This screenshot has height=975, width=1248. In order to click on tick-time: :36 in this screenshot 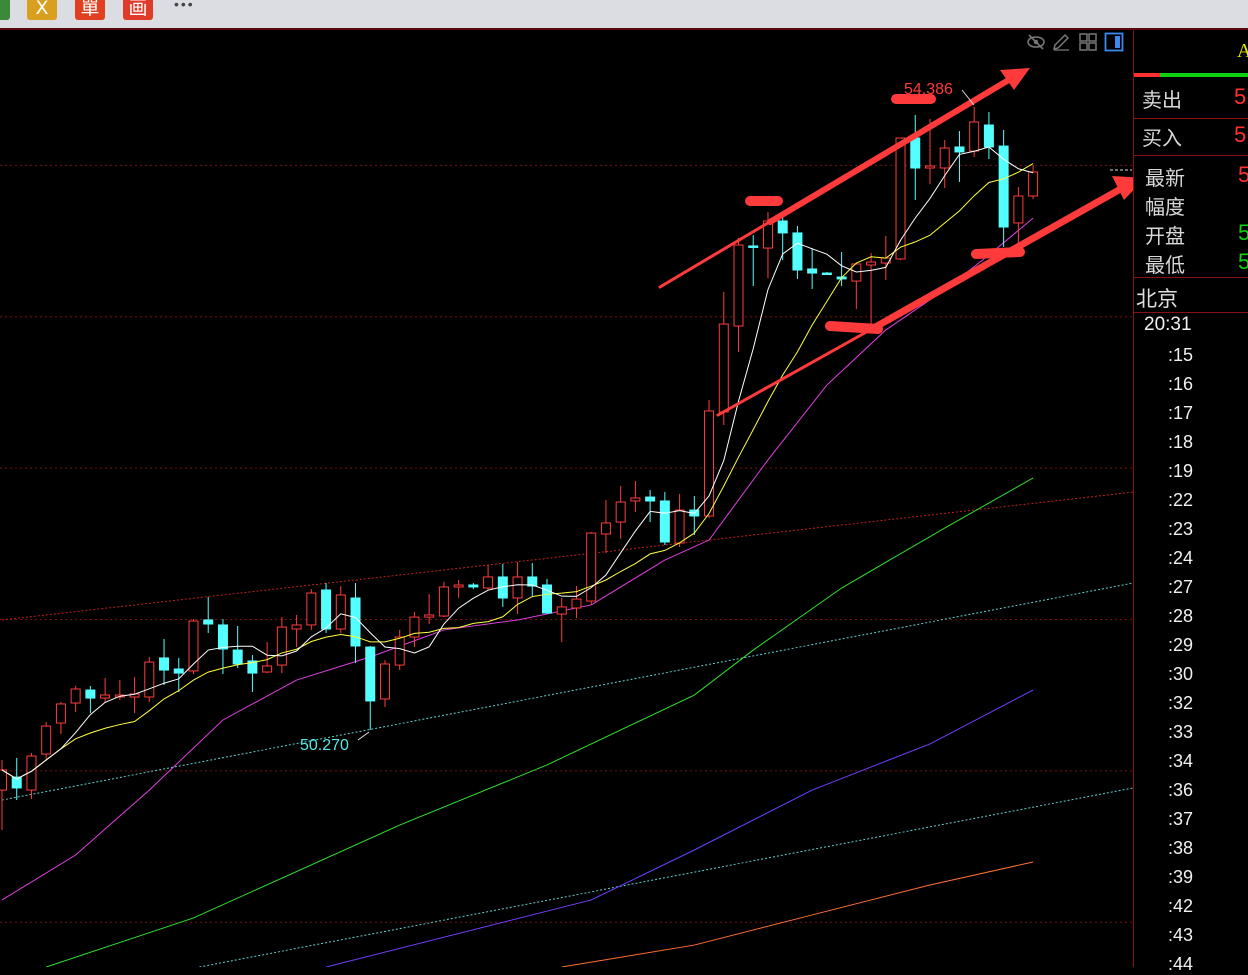, I will do `click(1181, 790)`.